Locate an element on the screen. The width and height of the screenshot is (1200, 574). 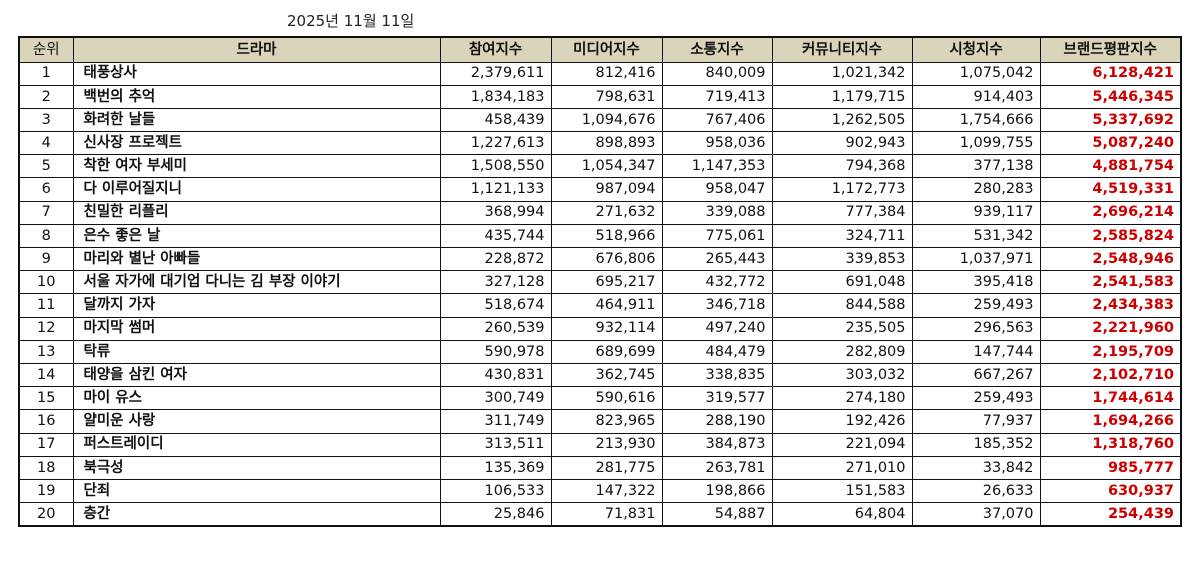
brand-reputation-cell: 4,881,754 is located at coordinates (1110, 166).